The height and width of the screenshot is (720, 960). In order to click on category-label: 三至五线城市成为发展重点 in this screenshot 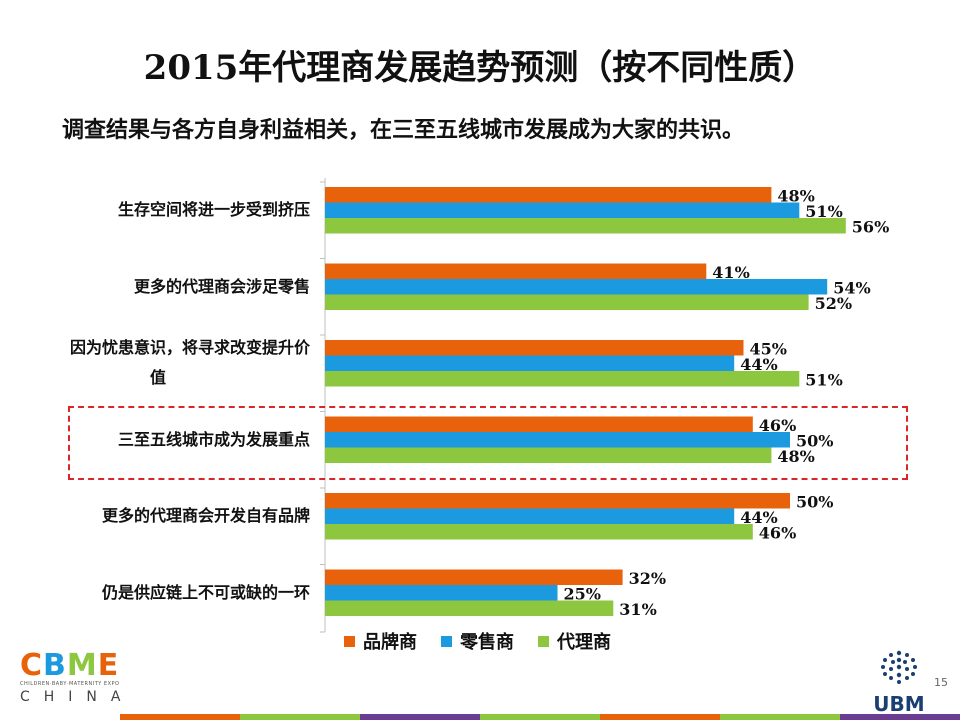, I will do `click(213, 439)`.